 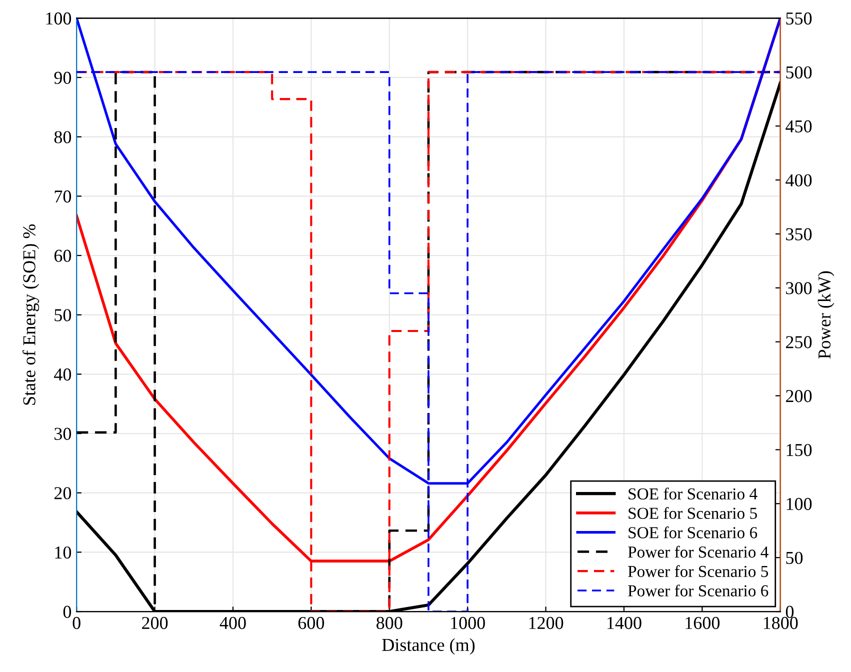 What do you see at coordinates (63, 196) in the screenshot?
I see `y-tick-label: 70` at bounding box center [63, 196].